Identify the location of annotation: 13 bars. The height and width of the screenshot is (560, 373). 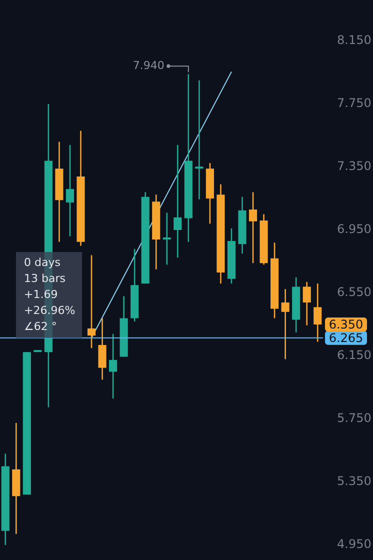
(45, 279).